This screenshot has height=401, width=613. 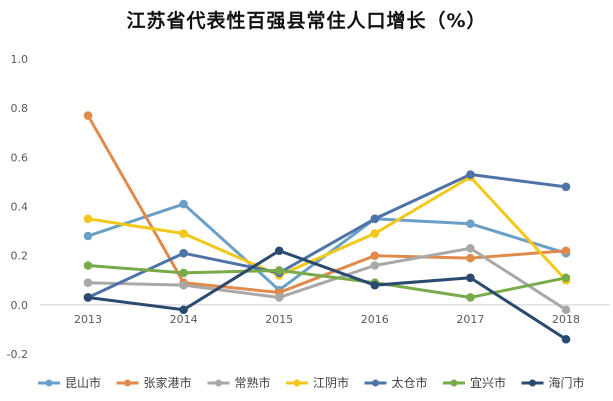 I want to click on series-常熟市, so click(x=327, y=279).